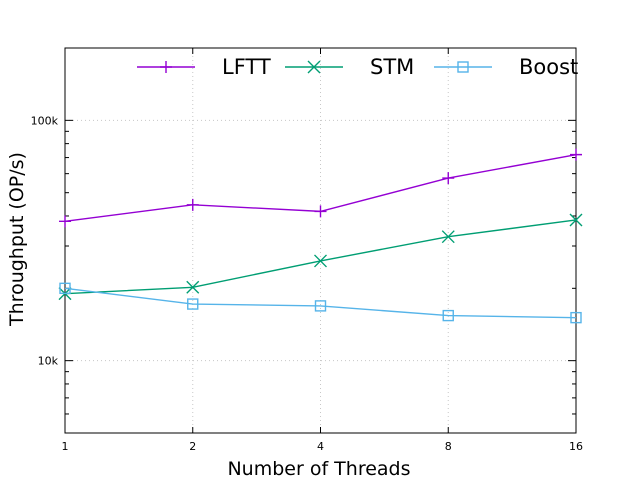  I want to click on x-tick-label: 2, so click(192, 446).